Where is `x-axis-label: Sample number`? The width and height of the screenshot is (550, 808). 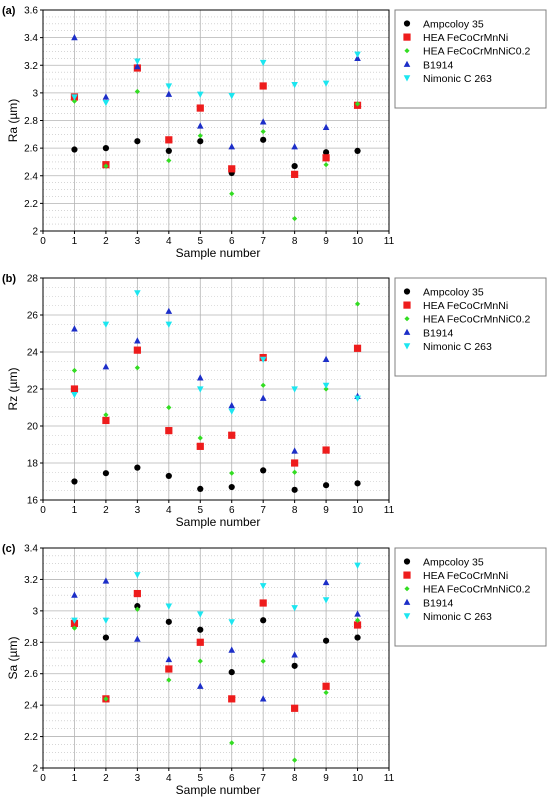
x-axis-label: Sample number is located at coordinates (218, 790).